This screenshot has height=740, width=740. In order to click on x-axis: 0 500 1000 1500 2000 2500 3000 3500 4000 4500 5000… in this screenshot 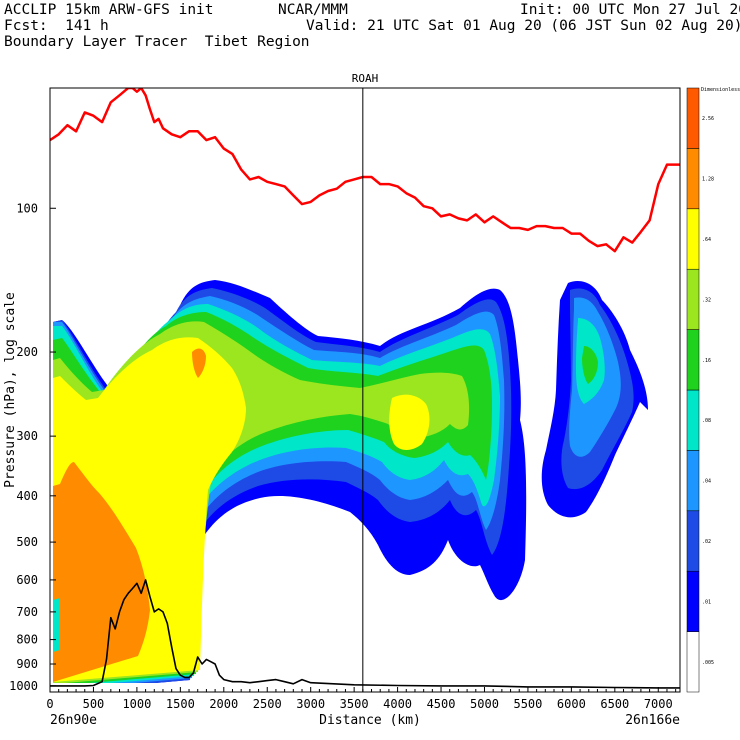, I will do `click(361, 699)`.